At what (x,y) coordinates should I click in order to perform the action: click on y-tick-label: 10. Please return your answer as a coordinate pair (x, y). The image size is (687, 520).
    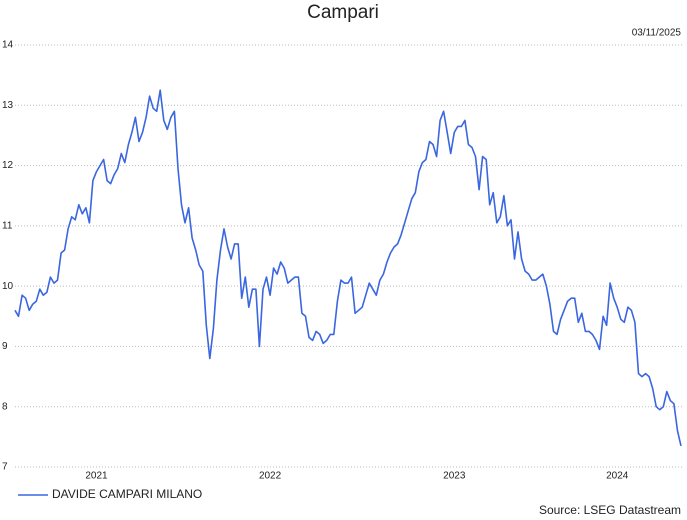
    Looking at the image, I should click on (8, 286).